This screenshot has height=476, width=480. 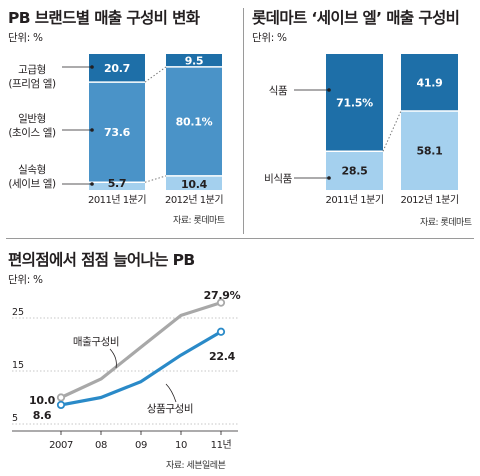 What do you see at coordinates (196, 466) in the screenshot?
I see `source-label: 자료: 세븐일레븐` at bounding box center [196, 466].